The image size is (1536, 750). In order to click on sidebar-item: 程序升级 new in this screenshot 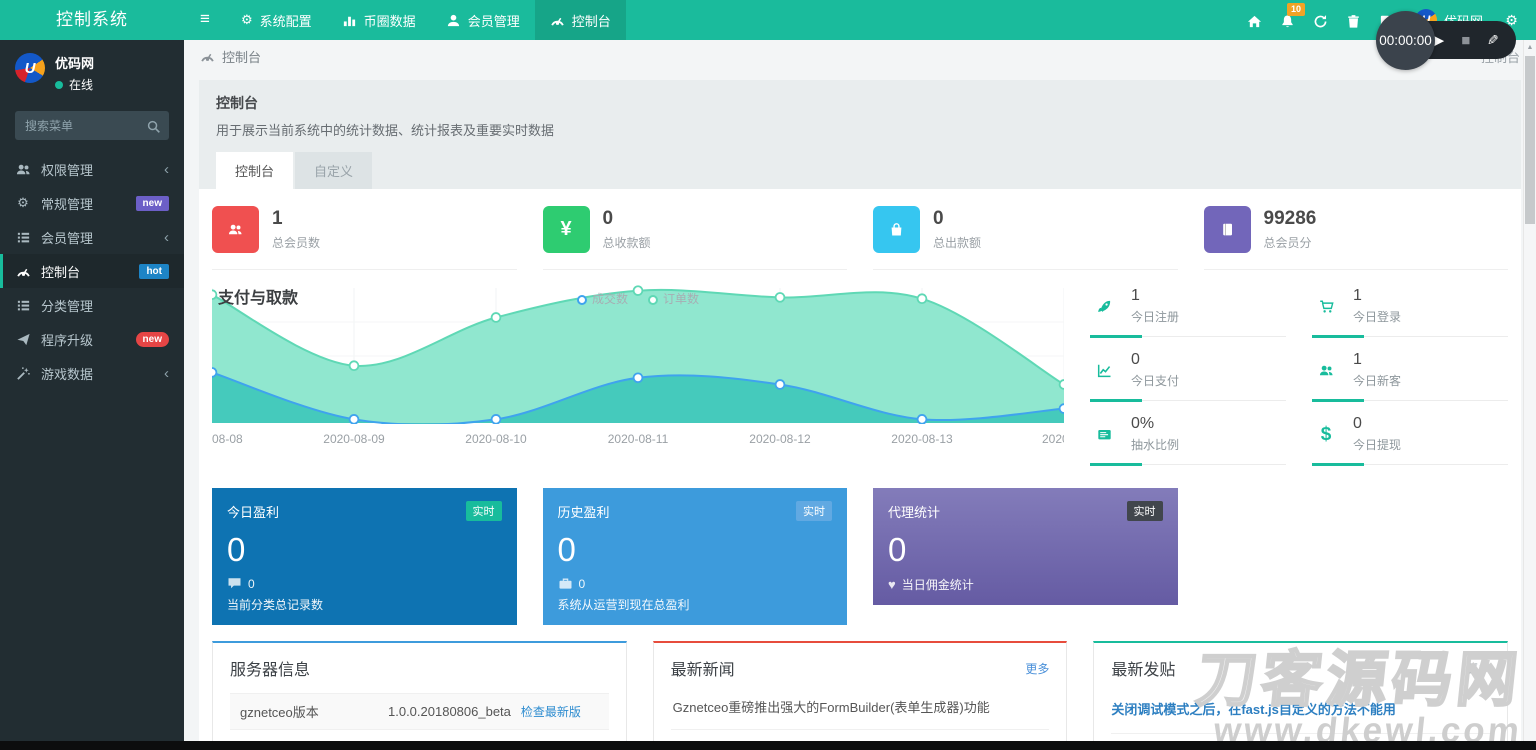, I will do `click(92, 339)`.